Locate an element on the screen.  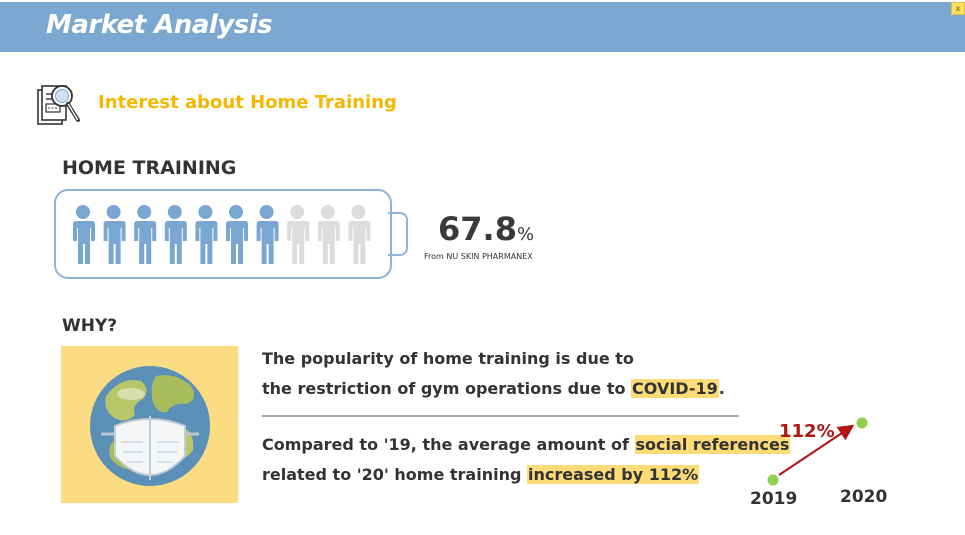
battery-cap is located at coordinates (398, 234).